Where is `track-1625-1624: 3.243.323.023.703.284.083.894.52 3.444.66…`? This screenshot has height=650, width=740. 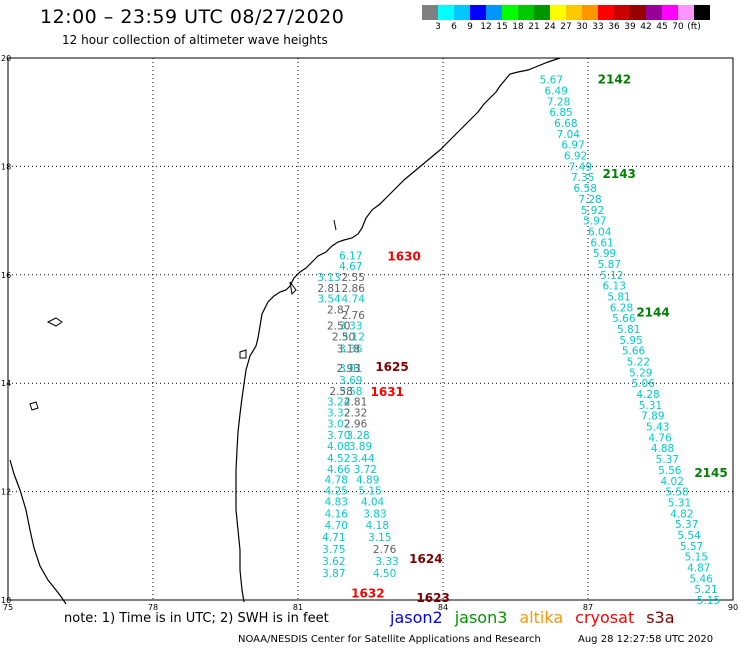 track-1625-1624: 3.243.323.023.703.284.083.894.52 3.444.66… is located at coordinates (360, 488).